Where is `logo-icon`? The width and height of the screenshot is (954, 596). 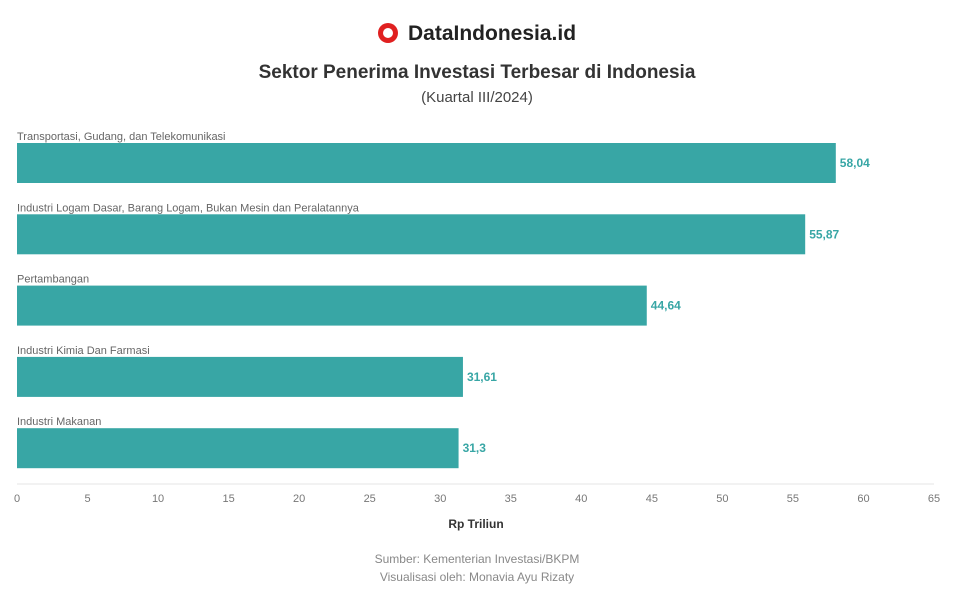
logo-icon is located at coordinates (387, 33).